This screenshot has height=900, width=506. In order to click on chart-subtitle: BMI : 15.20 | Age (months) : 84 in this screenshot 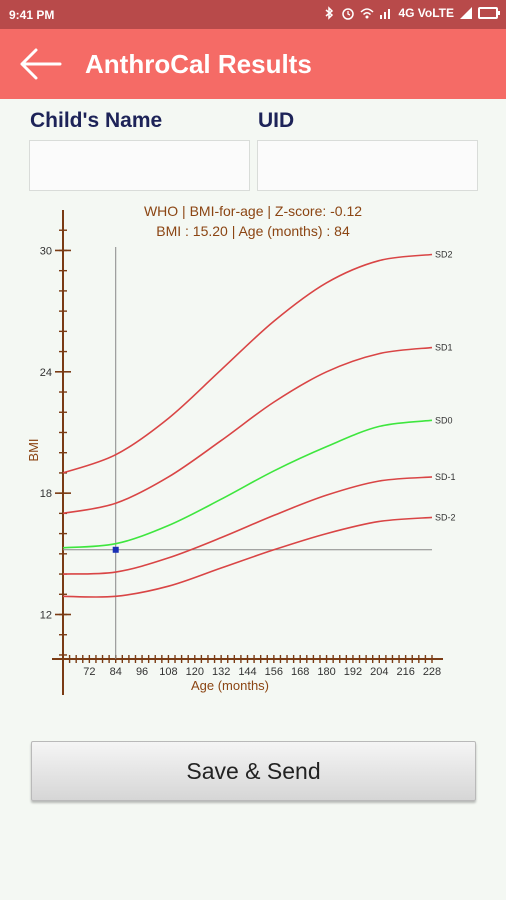, I will do `click(253, 231)`.